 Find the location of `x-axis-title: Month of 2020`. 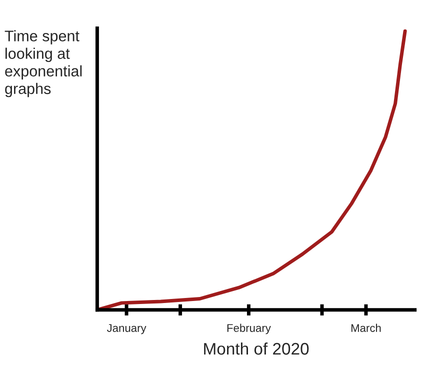

x-axis-title: Month of 2020 is located at coordinates (256, 348).